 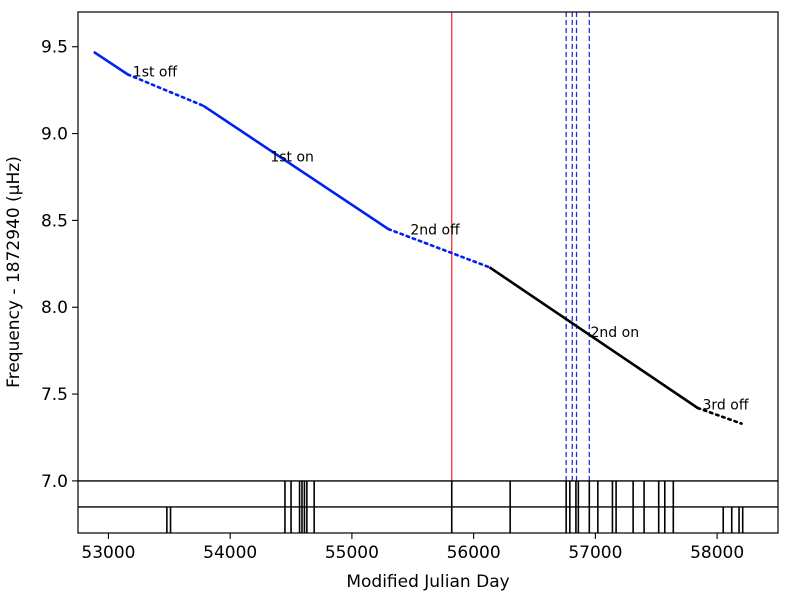 I want to click on y-tick-label: 7.0, so click(x=54, y=482).